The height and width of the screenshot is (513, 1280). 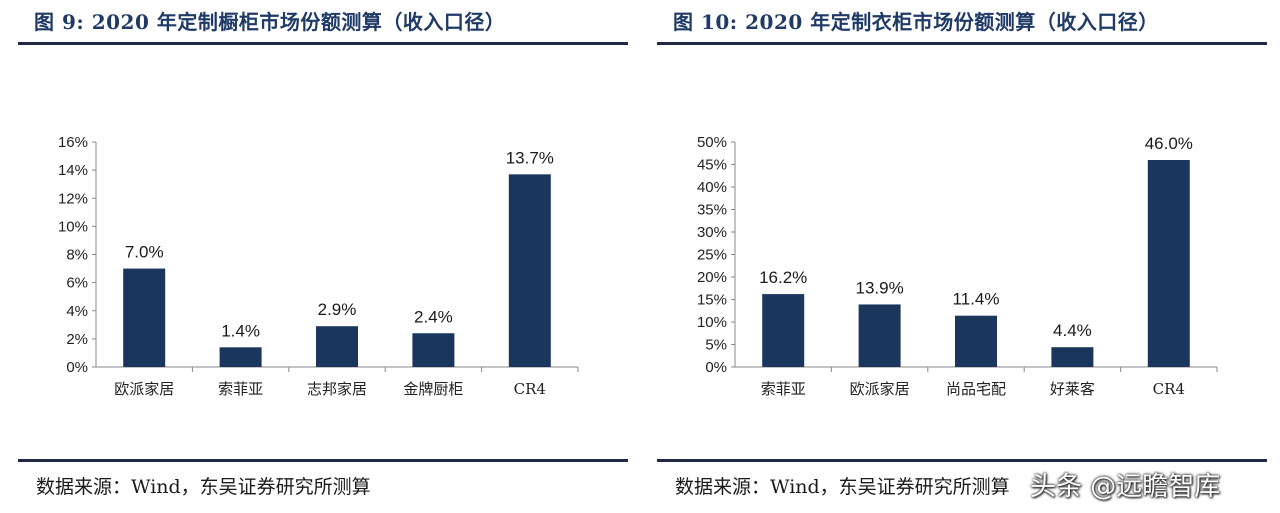 I want to click on data-label: 2.4%, so click(x=433, y=316).